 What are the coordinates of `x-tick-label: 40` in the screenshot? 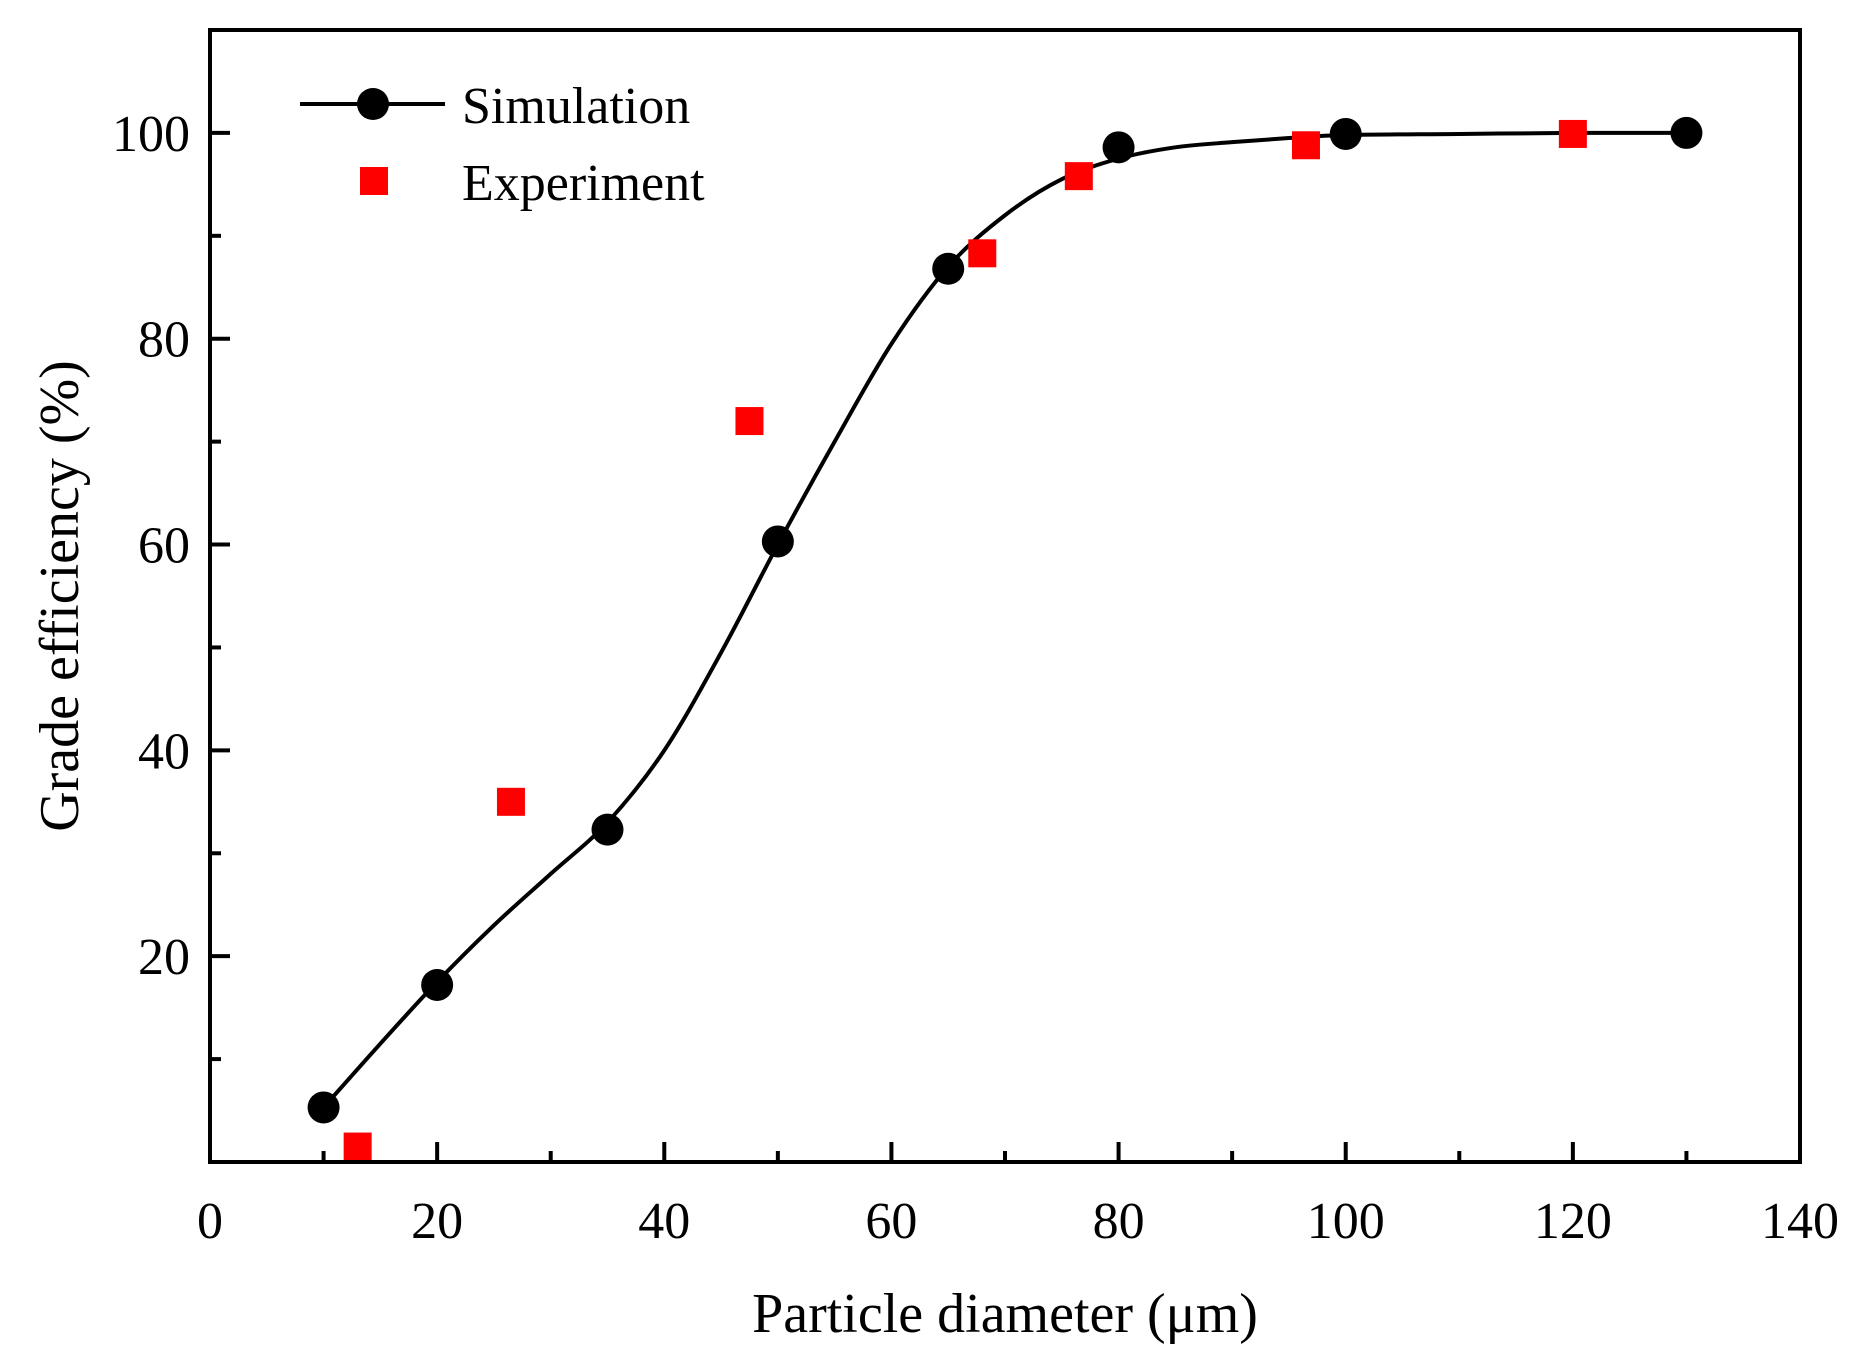 It's located at (664, 1221).